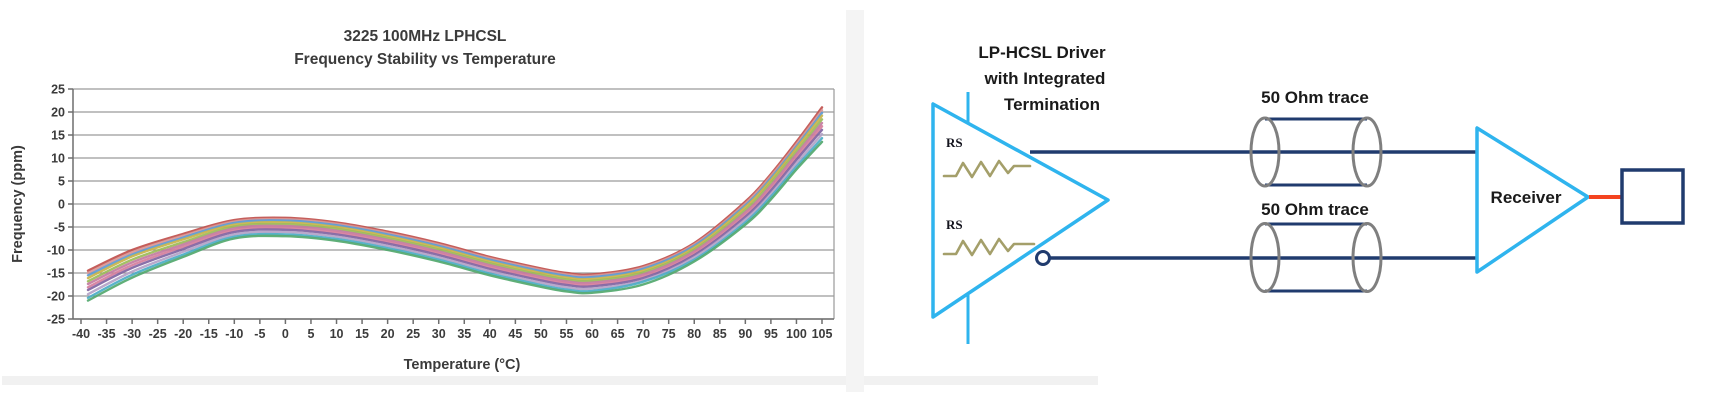 This screenshot has width=1714, height=407. Describe the element at coordinates (643, 334) in the screenshot. I see `x-tick-label: 70` at that location.